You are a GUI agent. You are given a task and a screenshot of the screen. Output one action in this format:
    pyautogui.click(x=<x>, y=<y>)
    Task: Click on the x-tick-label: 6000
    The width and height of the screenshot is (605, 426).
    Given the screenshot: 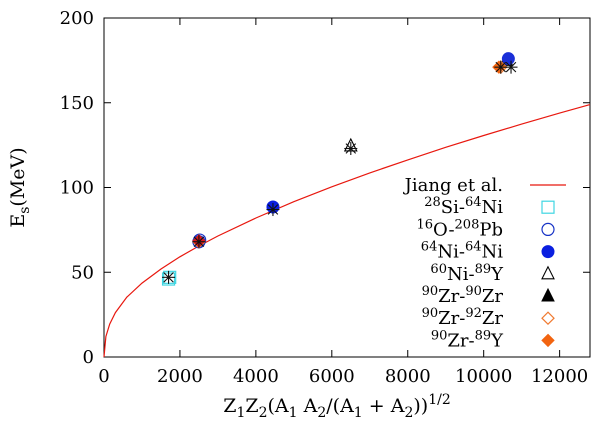 What is the action you would take?
    pyautogui.click(x=332, y=376)
    